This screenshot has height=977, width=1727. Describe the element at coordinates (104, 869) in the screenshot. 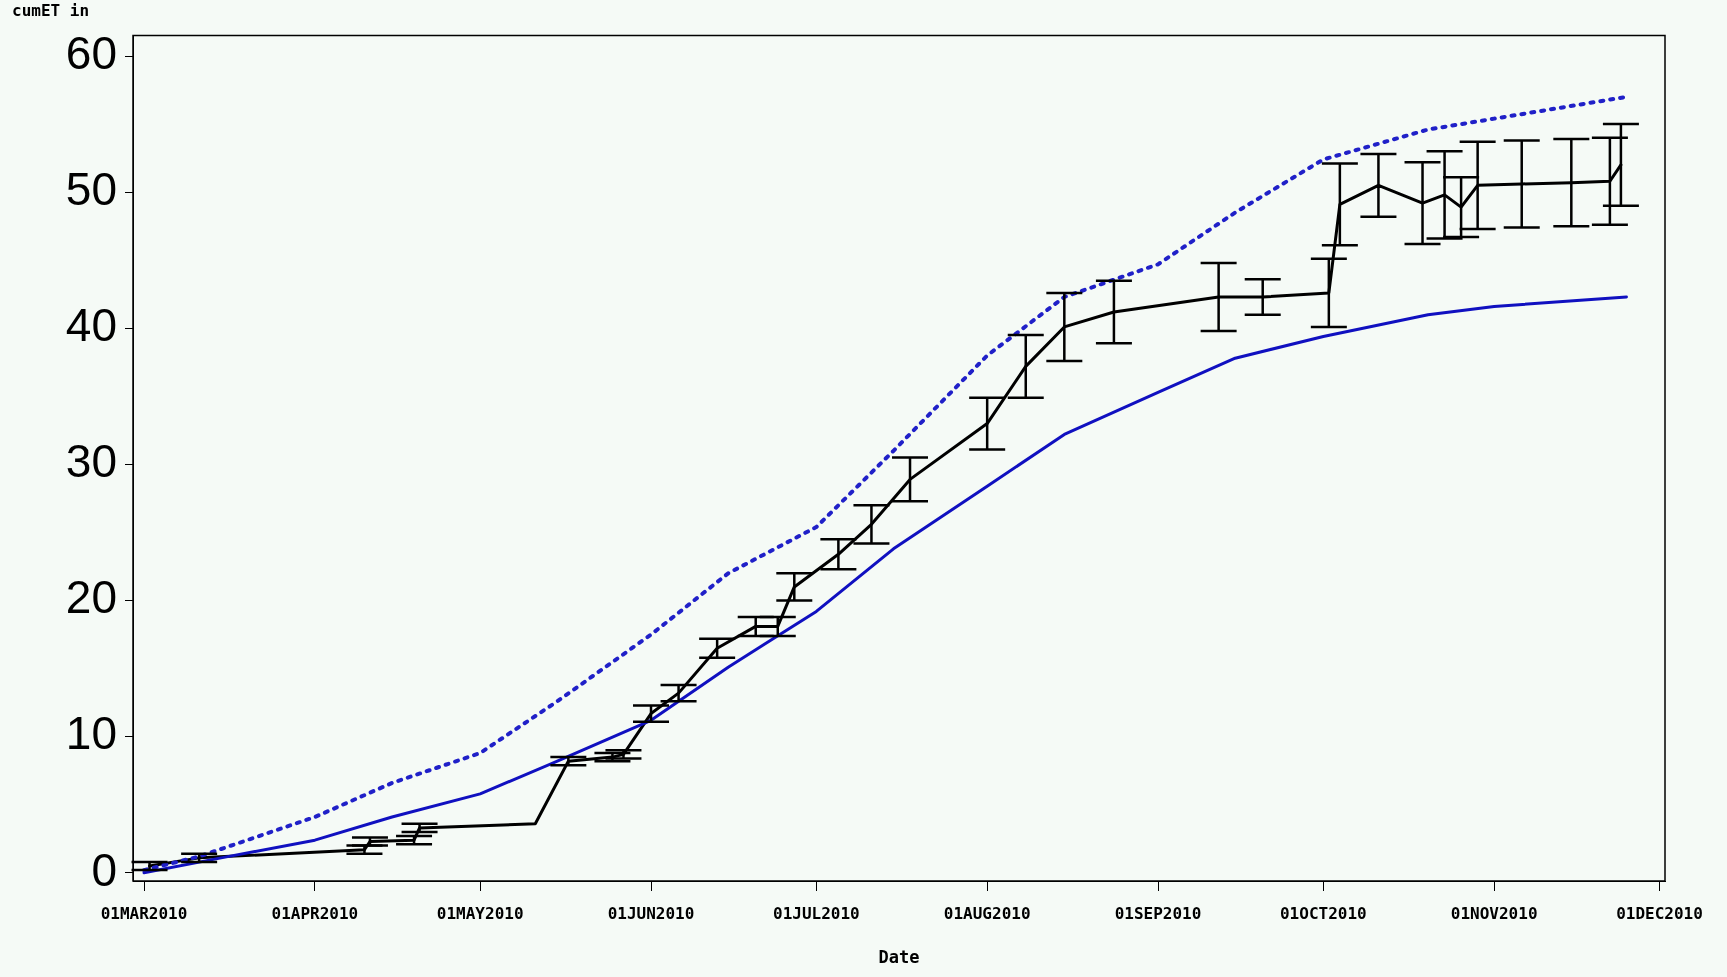

I see `y-tick-label: 0` at that location.